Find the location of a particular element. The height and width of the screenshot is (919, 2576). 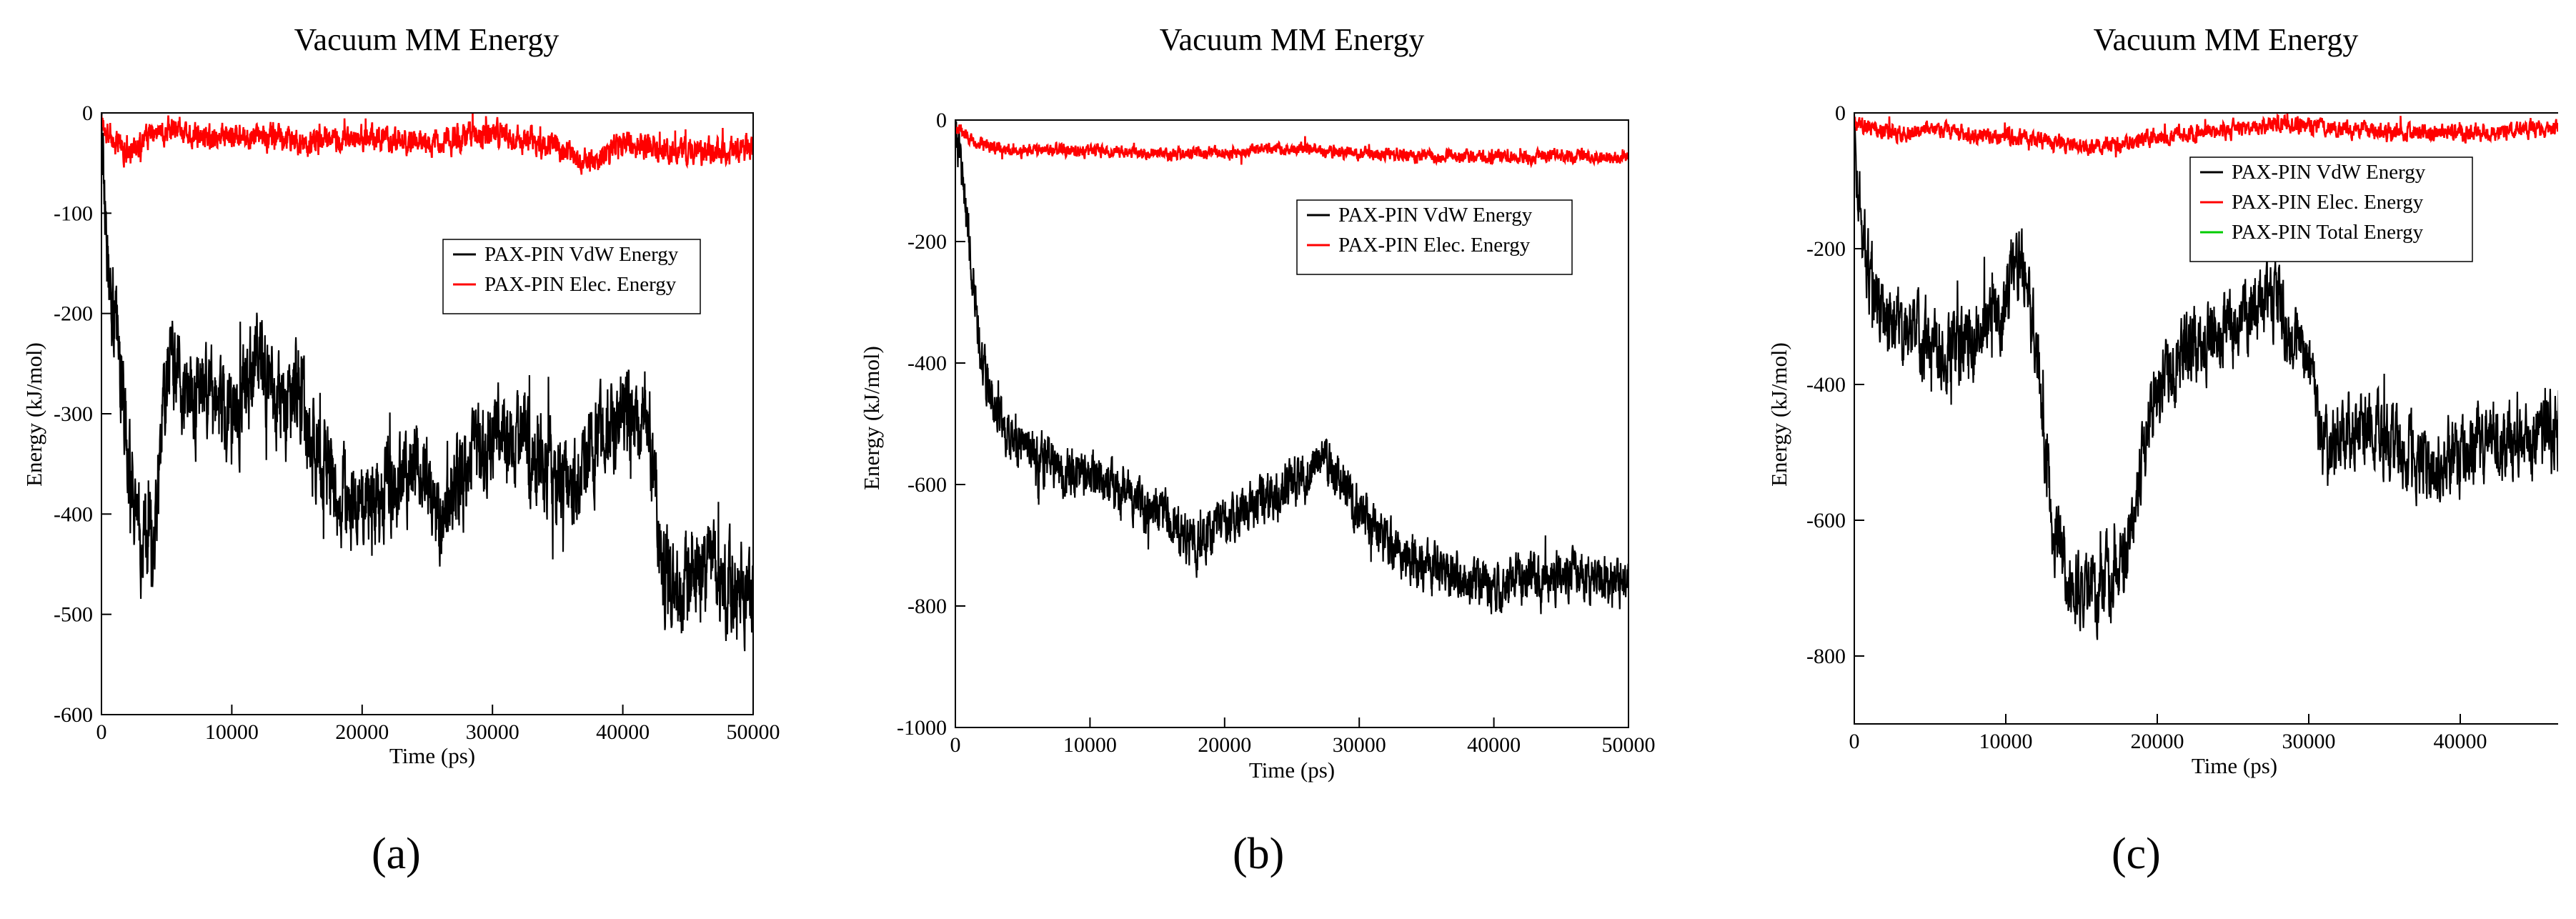

panel-label-b: (b) is located at coordinates (1259, 854).